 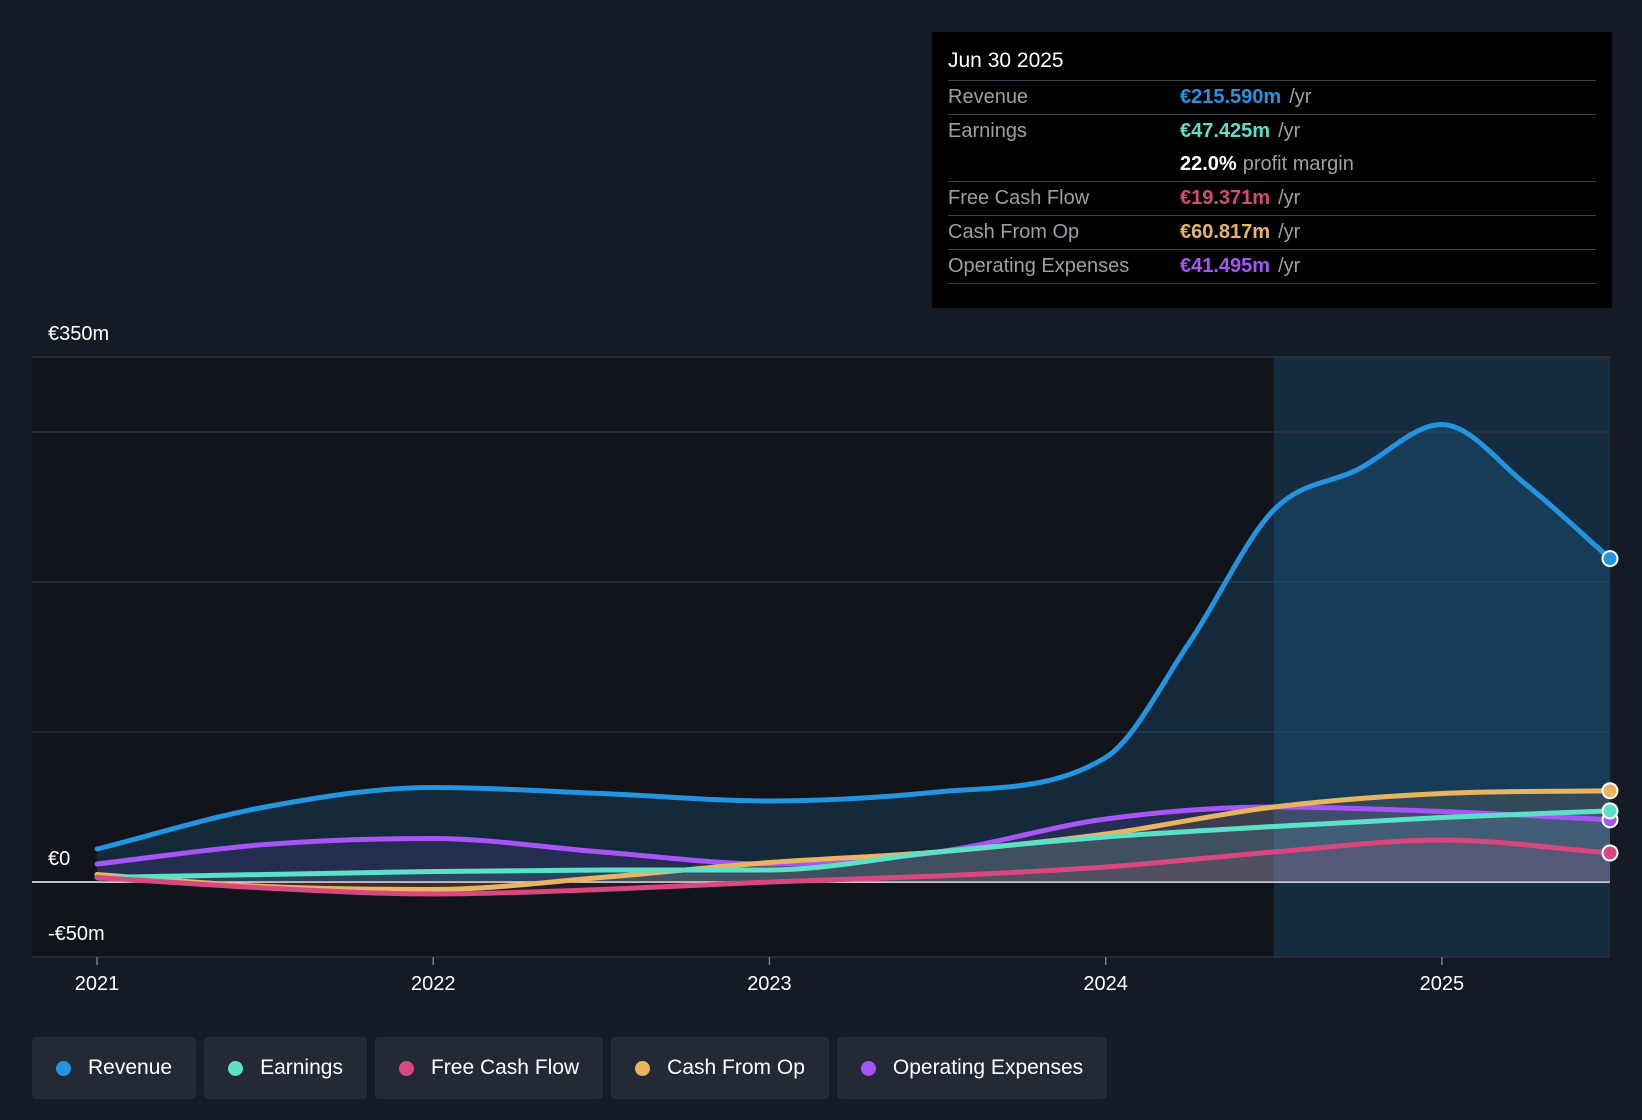 I want to click on tooltip-row-cash-from-op: Cash From Op €60.817m /yr, so click(x=1272, y=232).